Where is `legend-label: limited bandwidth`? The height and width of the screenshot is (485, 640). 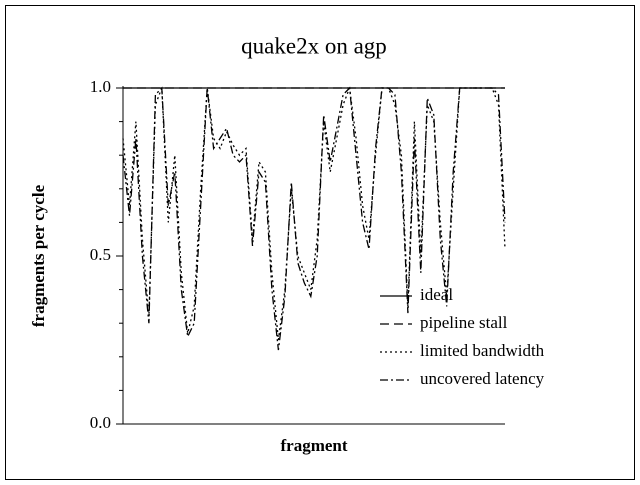
legend-label: limited bandwidth is located at coordinates (482, 350).